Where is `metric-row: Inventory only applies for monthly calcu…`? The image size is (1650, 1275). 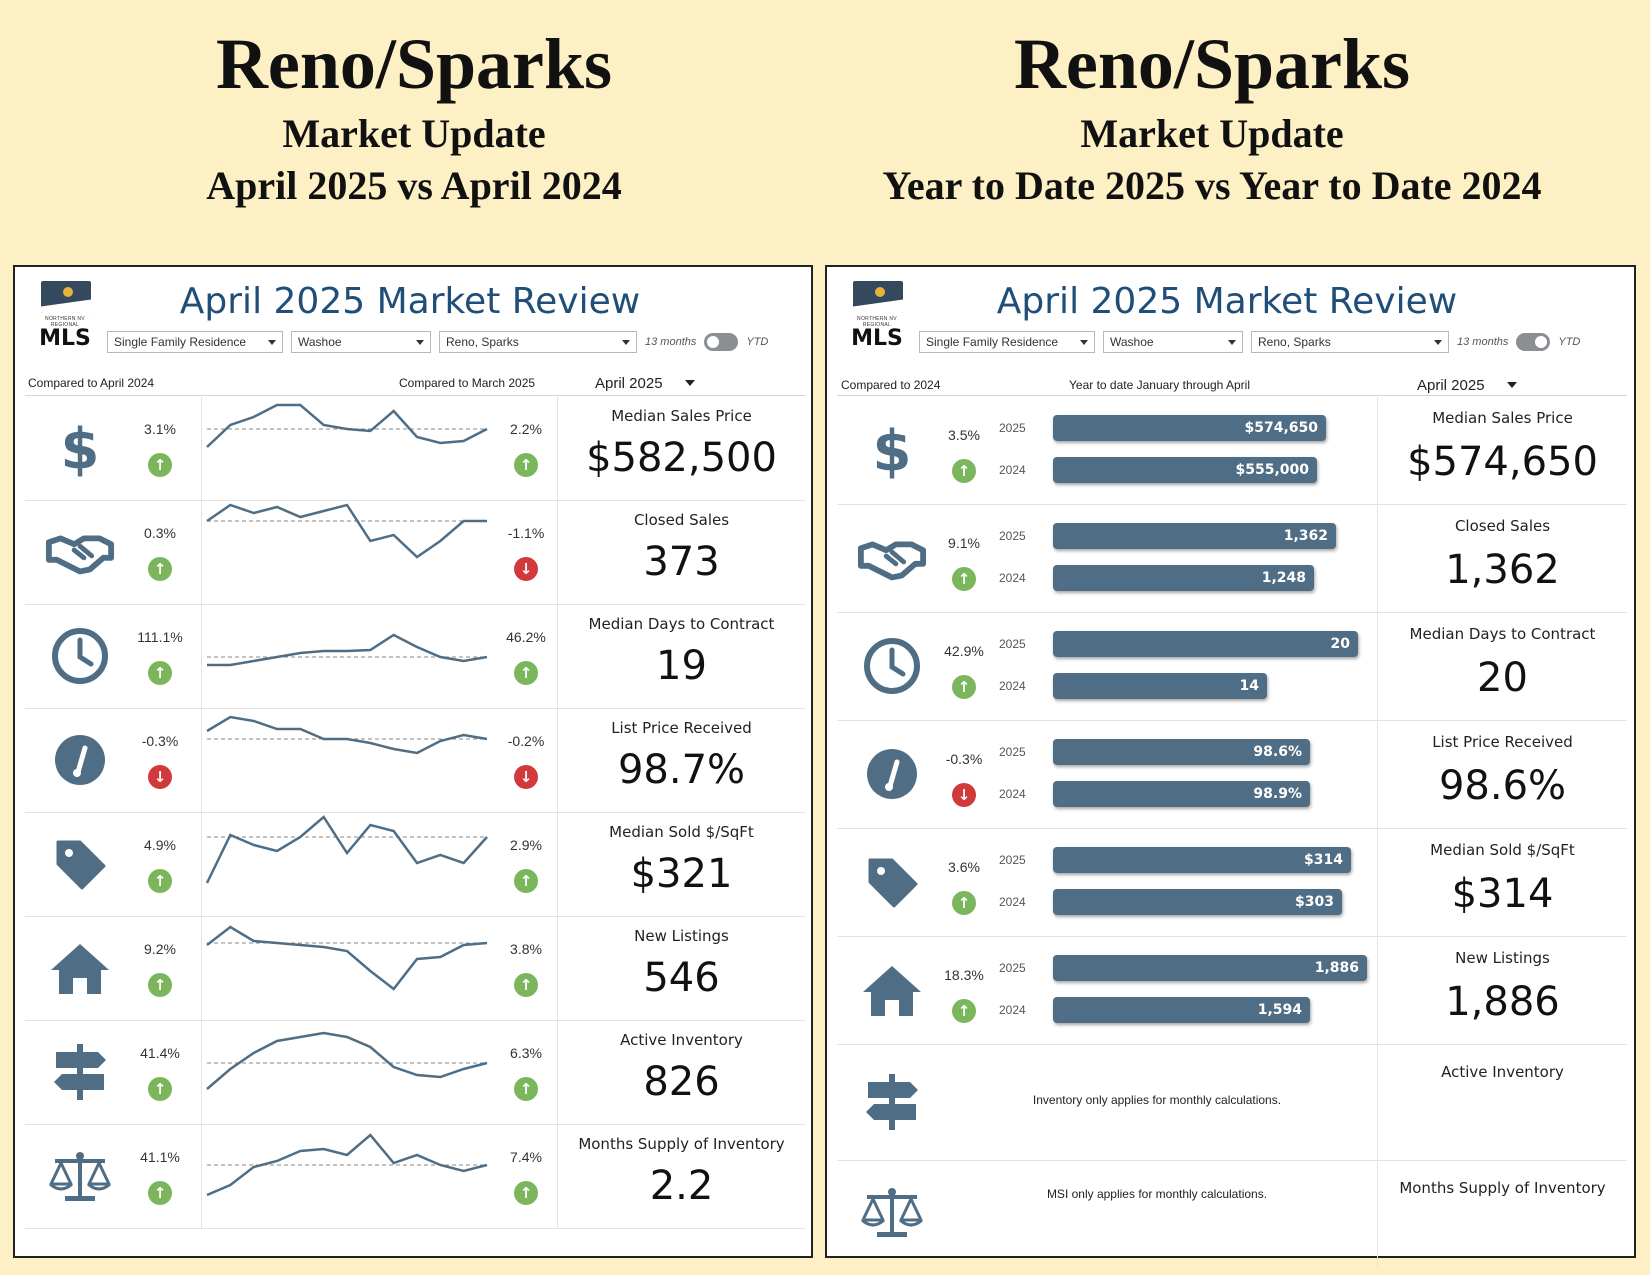 metric-row: Inventory only applies for monthly calcu… is located at coordinates (1232, 1103).